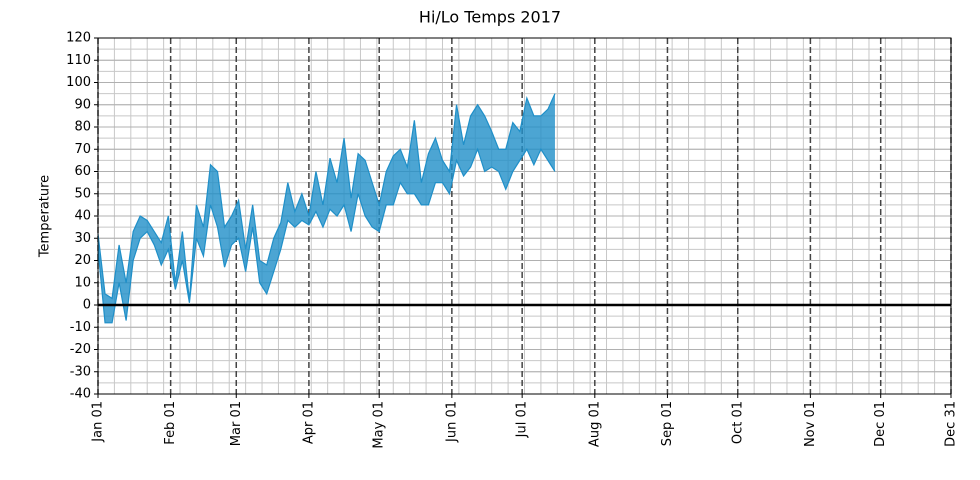 The width and height of the screenshot is (980, 480). Describe the element at coordinates (82, 282) in the screenshot. I see `y-tick-label: 10` at that location.